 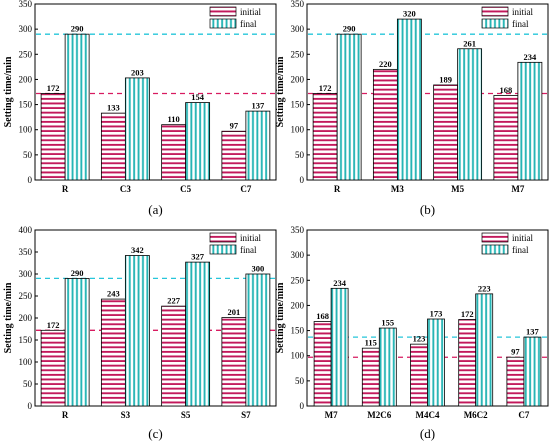 What do you see at coordinates (428, 415) in the screenshot?
I see `x-tick-label: M4C4` at bounding box center [428, 415].